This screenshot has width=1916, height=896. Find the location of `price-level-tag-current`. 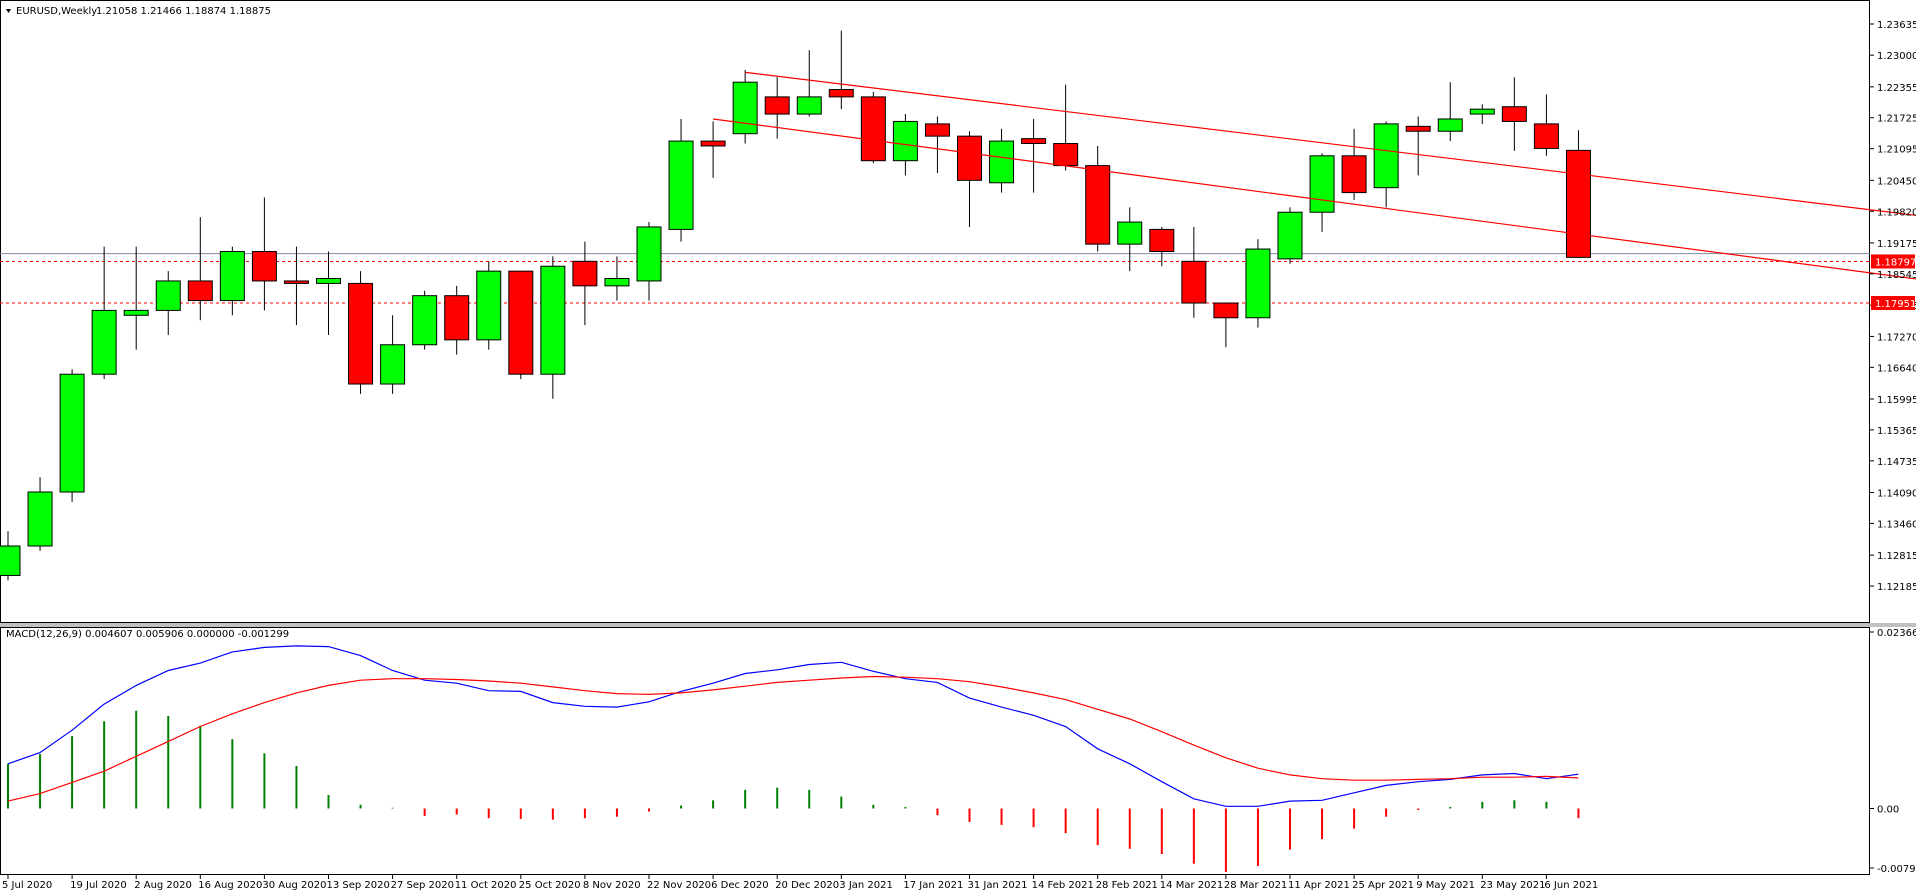

price-level-tag-current is located at coordinates (1893, 261).